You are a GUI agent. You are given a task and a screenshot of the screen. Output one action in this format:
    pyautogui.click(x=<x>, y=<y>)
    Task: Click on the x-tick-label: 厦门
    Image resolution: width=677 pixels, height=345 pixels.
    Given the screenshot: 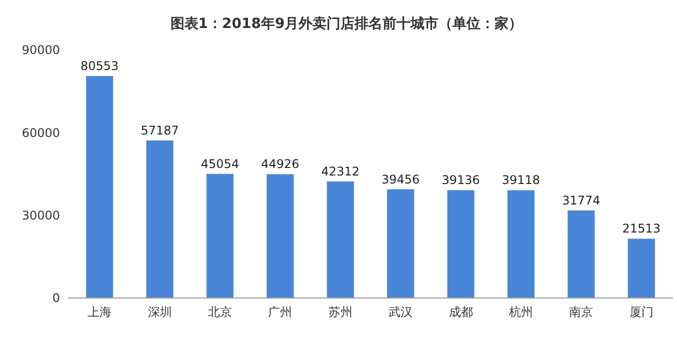 What is the action you would take?
    pyautogui.click(x=641, y=312)
    